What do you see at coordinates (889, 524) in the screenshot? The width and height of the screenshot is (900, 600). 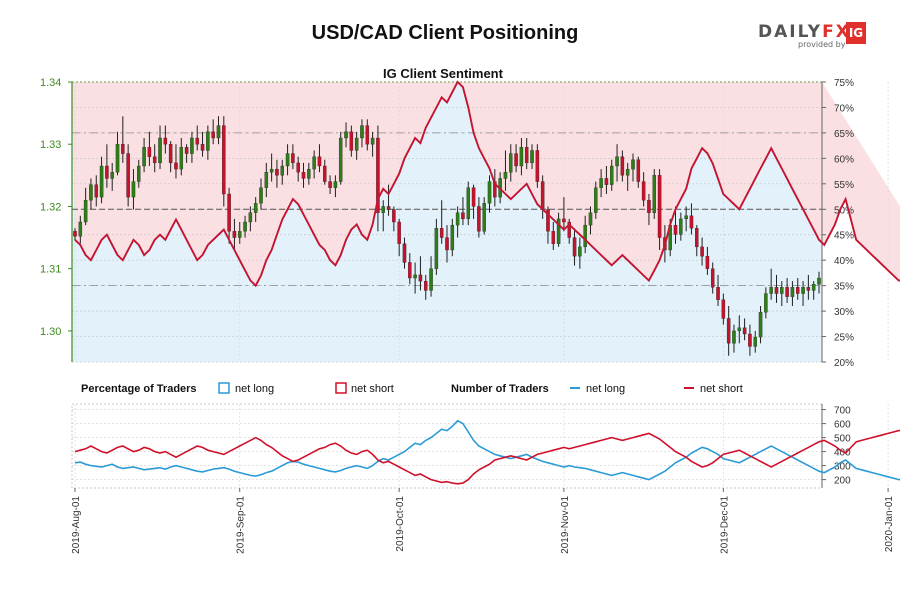 I see `x-date-label: 2020-Jan-01` at bounding box center [889, 524].